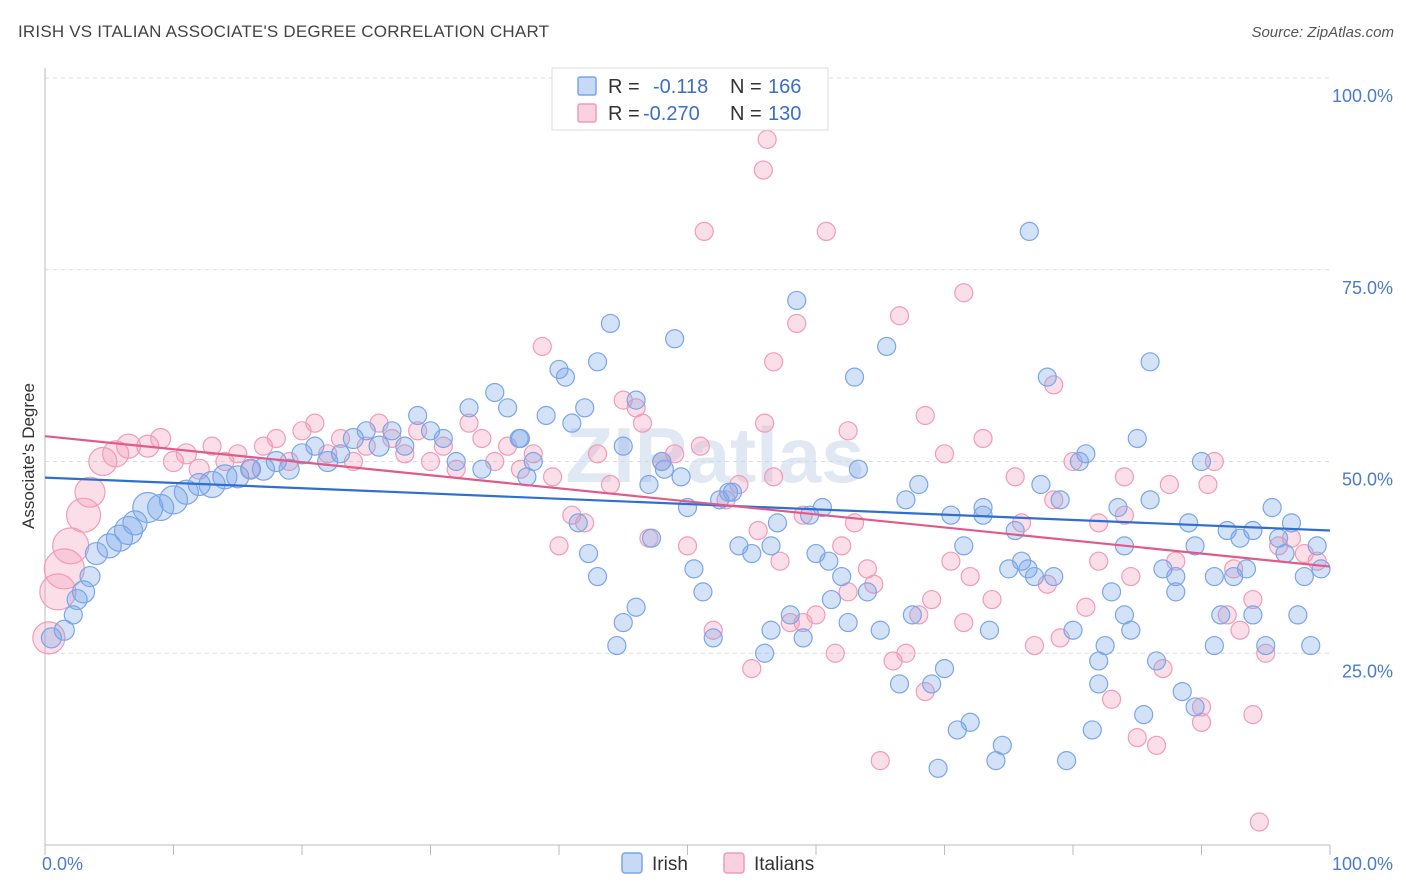 The image size is (1406, 892). I want to click on trendlines, so click(687, 501).